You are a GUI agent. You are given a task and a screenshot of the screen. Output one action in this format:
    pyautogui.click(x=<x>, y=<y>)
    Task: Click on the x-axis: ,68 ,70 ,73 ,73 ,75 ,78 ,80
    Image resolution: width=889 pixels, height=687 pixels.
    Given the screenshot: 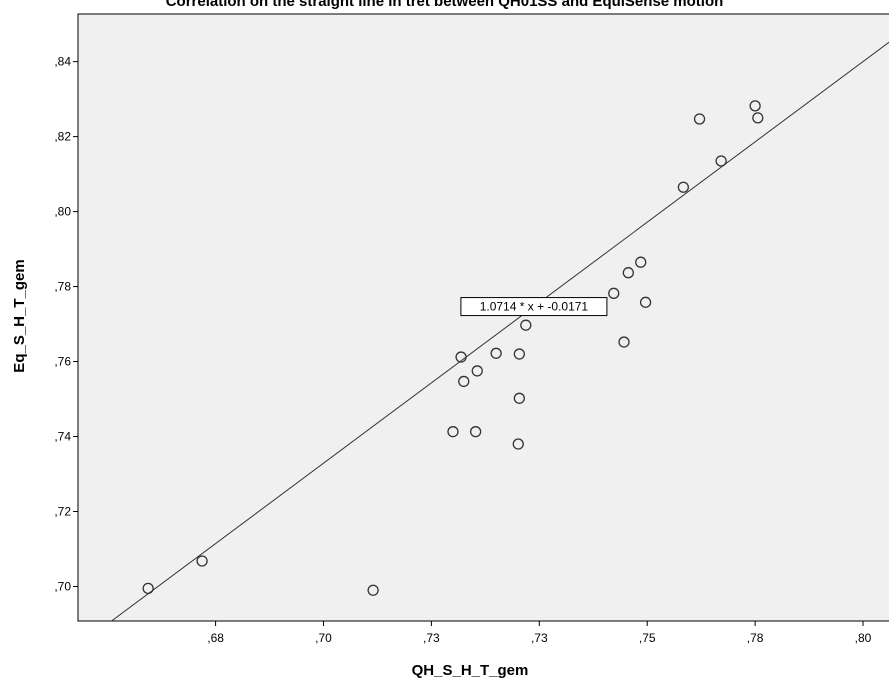 What is the action you would take?
    pyautogui.click(x=539, y=633)
    